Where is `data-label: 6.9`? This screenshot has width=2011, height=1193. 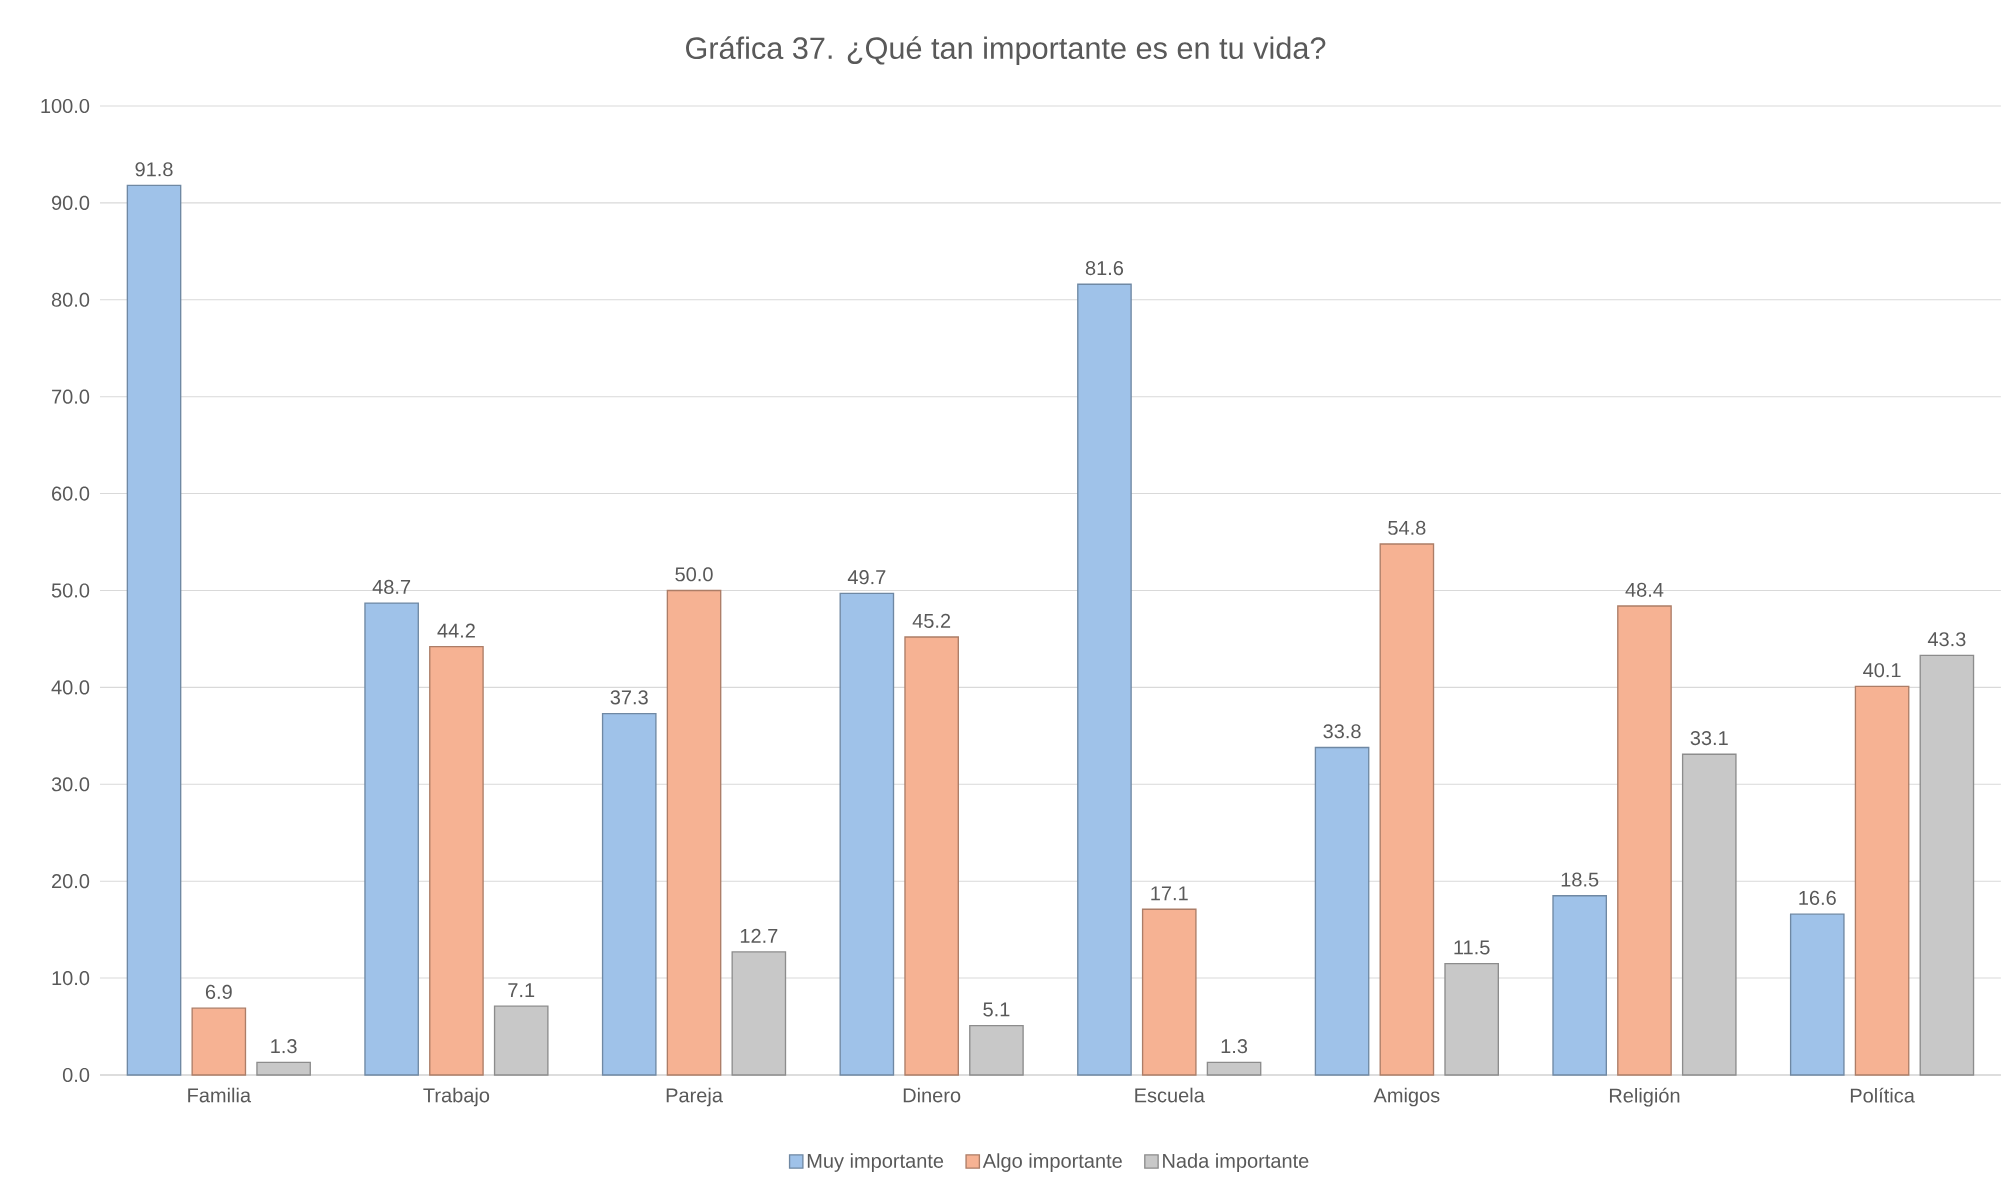 data-label: 6.9 is located at coordinates (218, 992).